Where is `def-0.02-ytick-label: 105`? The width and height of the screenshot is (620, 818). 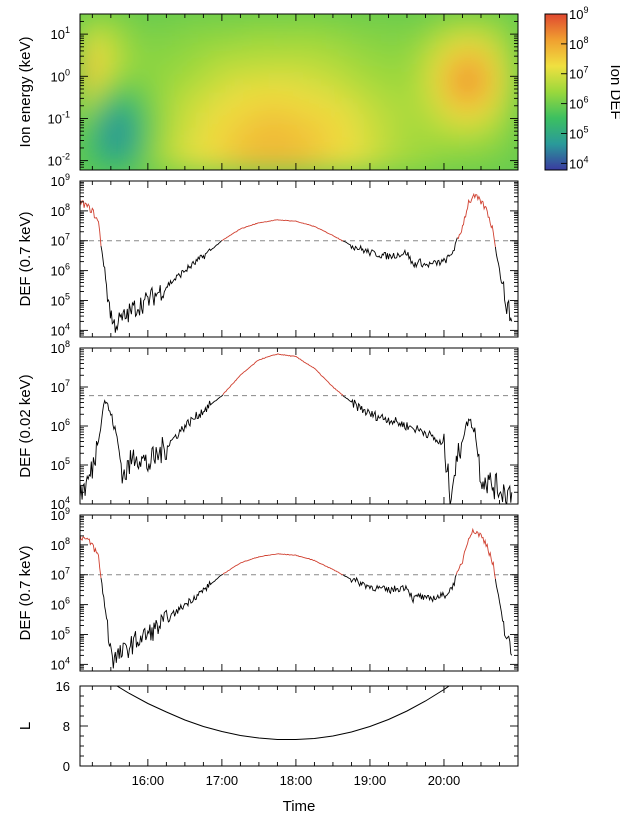 def-0.02-ytick-label: 105 is located at coordinates (60, 464).